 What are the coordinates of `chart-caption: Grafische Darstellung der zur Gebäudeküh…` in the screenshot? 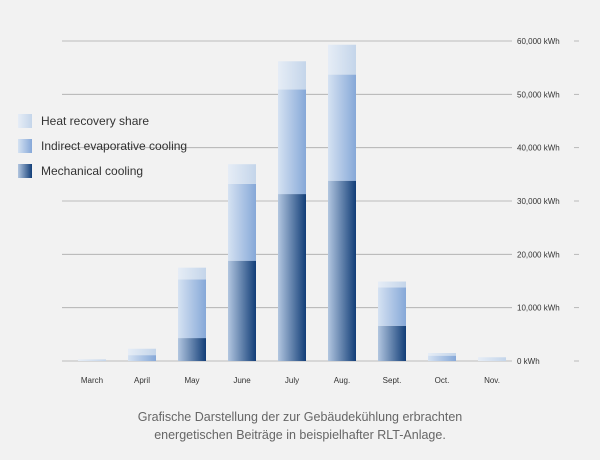 It's located at (300, 426).